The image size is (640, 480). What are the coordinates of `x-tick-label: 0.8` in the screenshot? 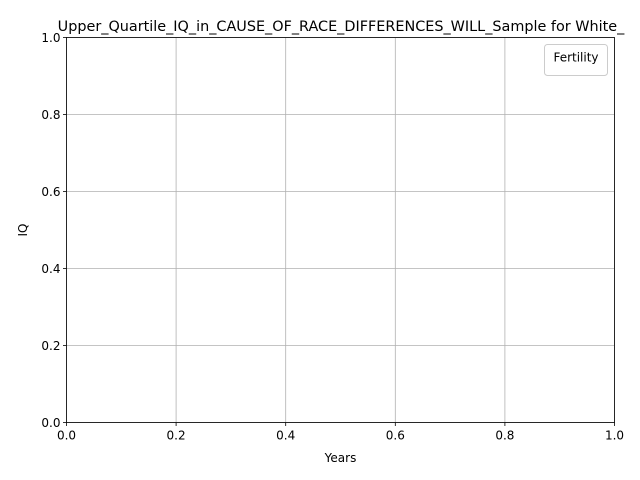 It's located at (504, 436).